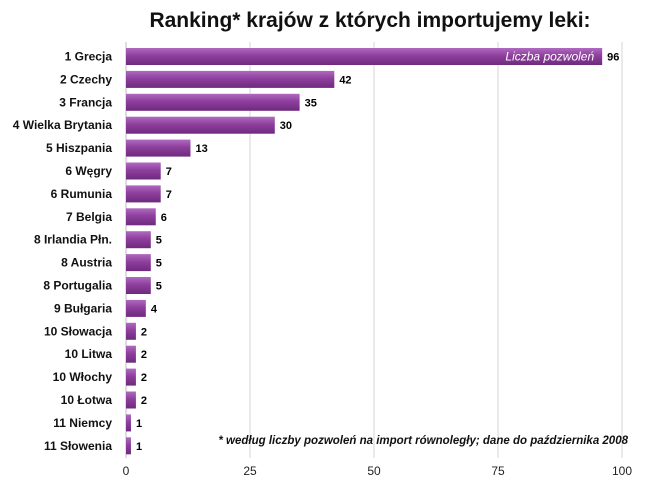 The height and width of the screenshot is (490, 650). What do you see at coordinates (73, 240) in the screenshot?
I see `category-label: 8 Irlandia Płn.` at bounding box center [73, 240].